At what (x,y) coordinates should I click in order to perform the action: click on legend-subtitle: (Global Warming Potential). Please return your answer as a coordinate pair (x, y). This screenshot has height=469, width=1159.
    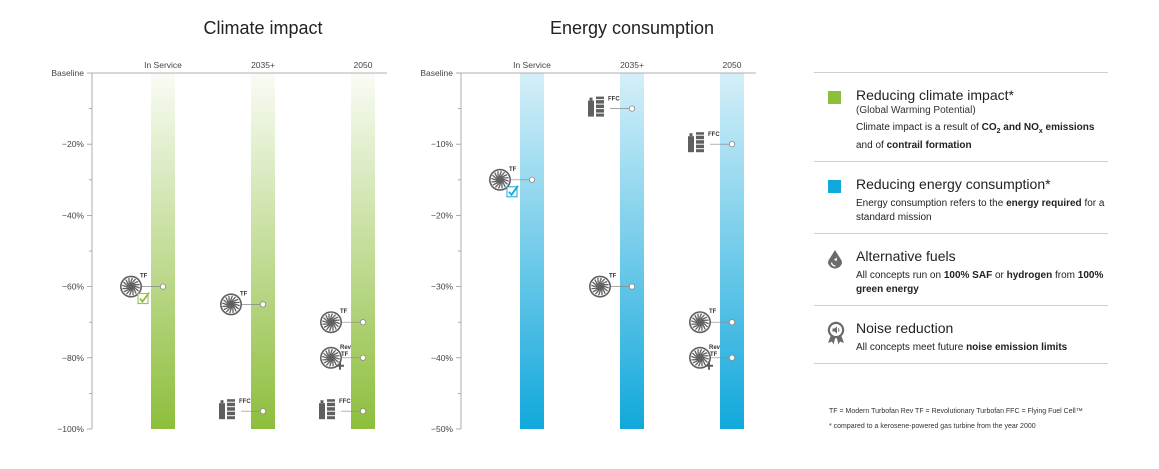
    Looking at the image, I should click on (916, 110).